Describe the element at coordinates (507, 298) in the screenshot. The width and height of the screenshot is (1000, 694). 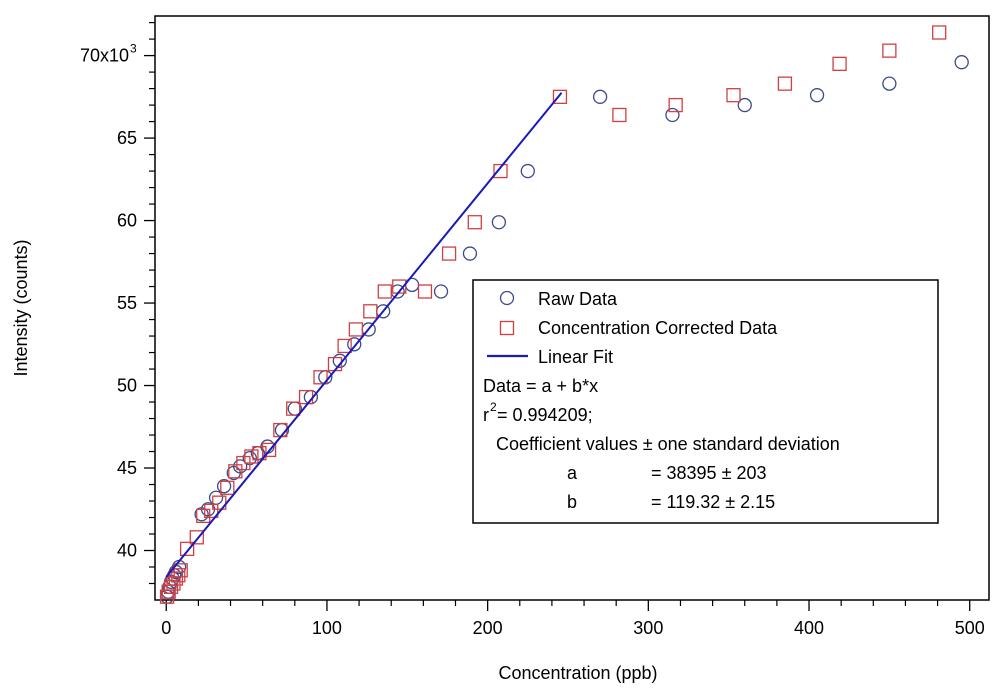
I see `legend-raw-marker` at that location.